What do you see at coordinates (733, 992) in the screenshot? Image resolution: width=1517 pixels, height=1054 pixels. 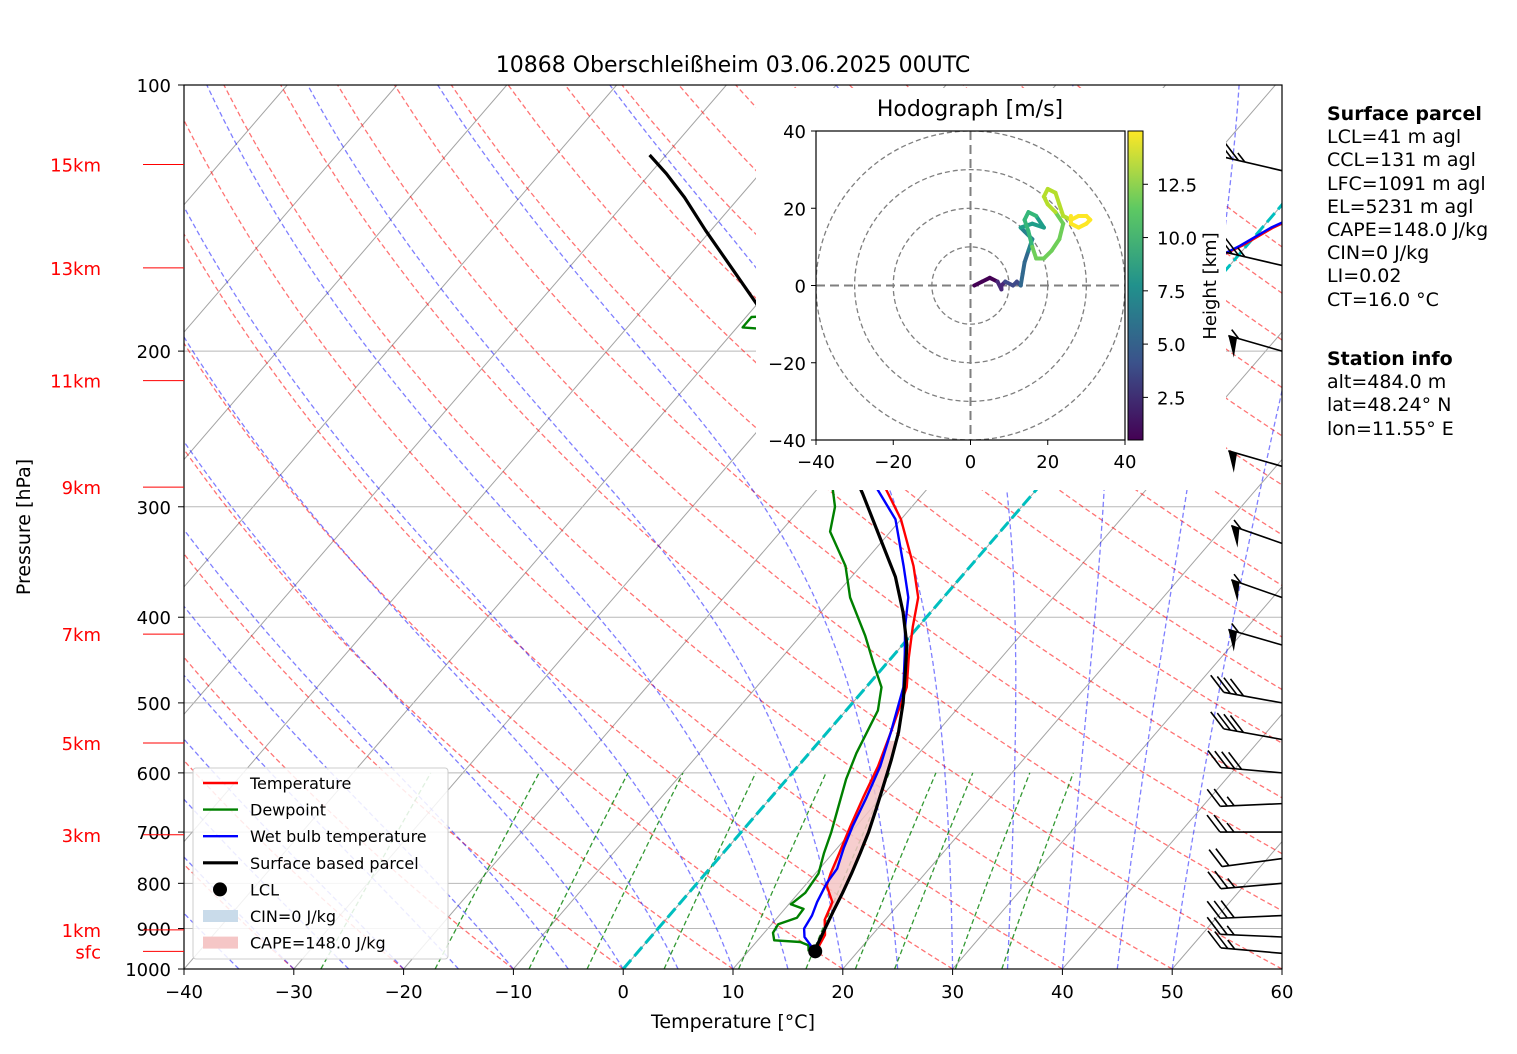 I see `x-tick-label: 10` at bounding box center [733, 992].